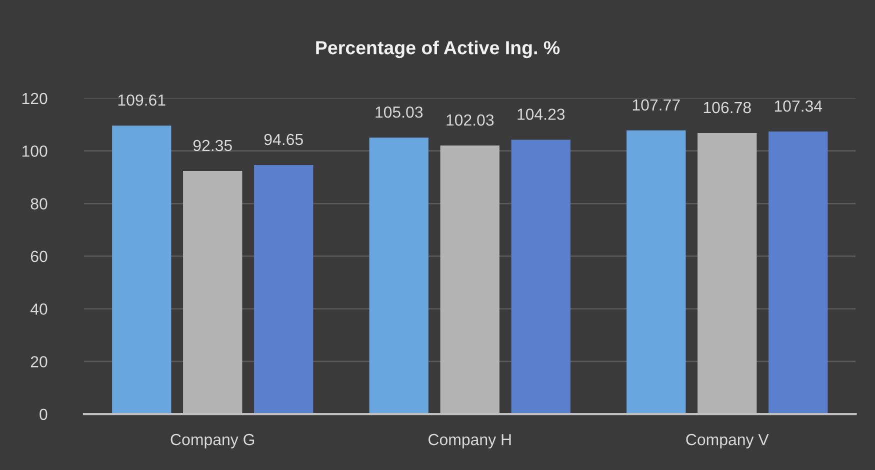 Image resolution: width=875 pixels, height=470 pixels. I want to click on y-tick-label: 0, so click(44, 414).